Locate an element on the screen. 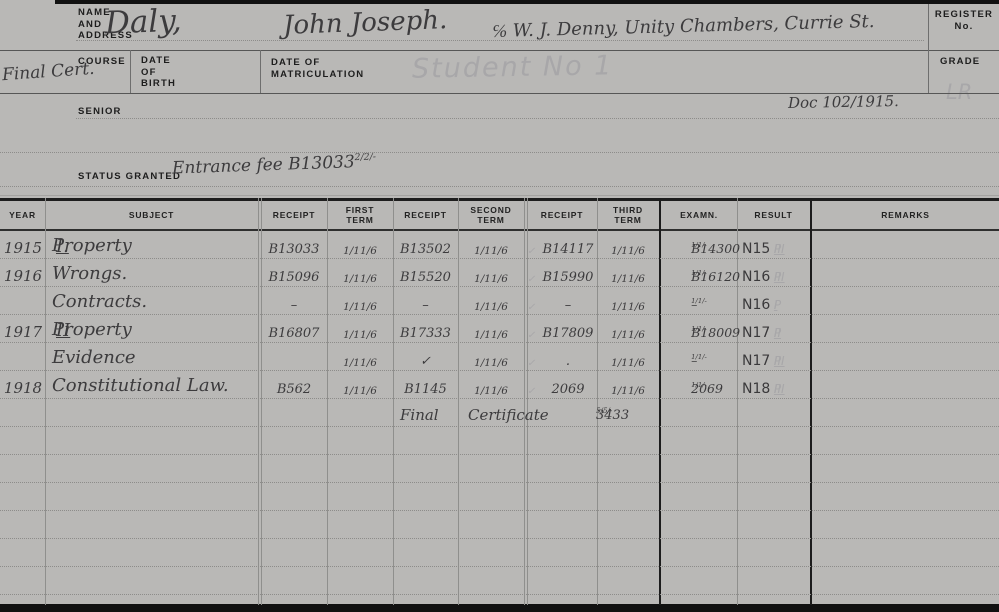  subject-cell: Wrongs. is located at coordinates (90, 273).